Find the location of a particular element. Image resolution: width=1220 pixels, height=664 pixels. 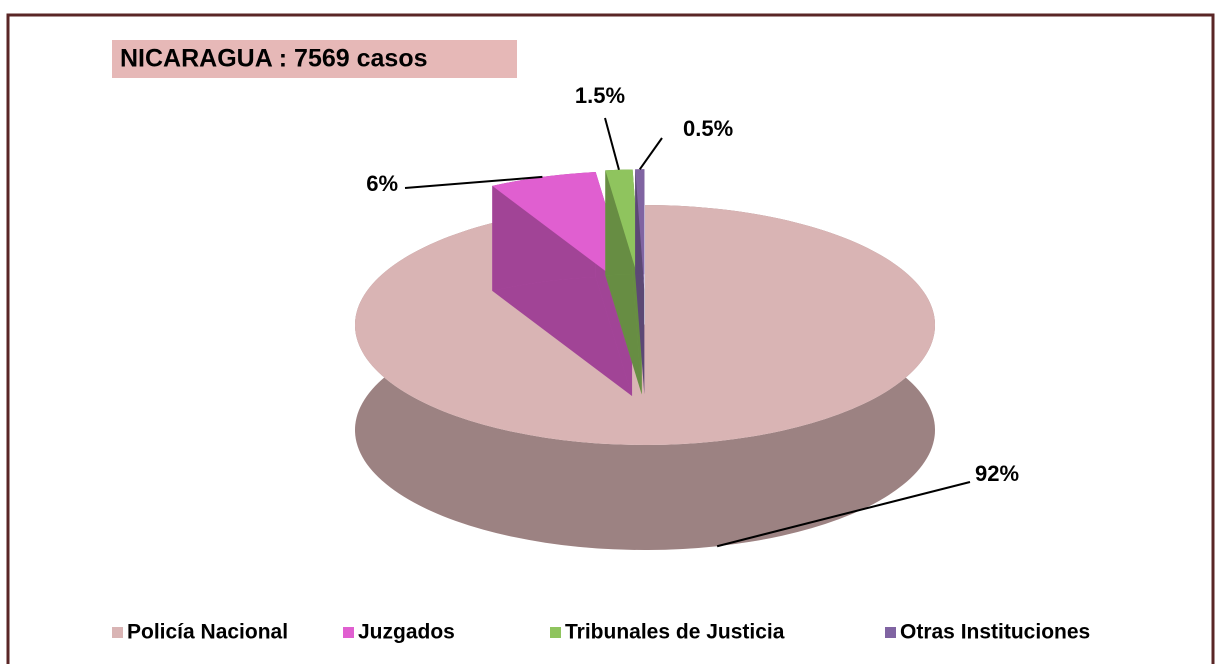

data-label: 0.5% is located at coordinates (708, 128).